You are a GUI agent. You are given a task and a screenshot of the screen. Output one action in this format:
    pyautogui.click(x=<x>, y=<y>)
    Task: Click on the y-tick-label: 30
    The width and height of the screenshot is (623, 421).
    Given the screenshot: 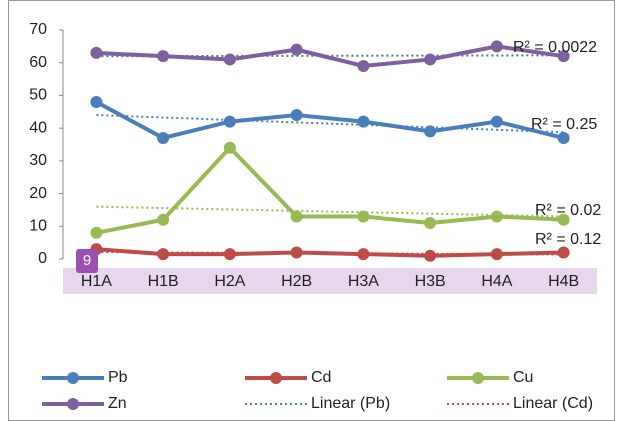 What is the action you would take?
    pyautogui.click(x=38, y=160)
    